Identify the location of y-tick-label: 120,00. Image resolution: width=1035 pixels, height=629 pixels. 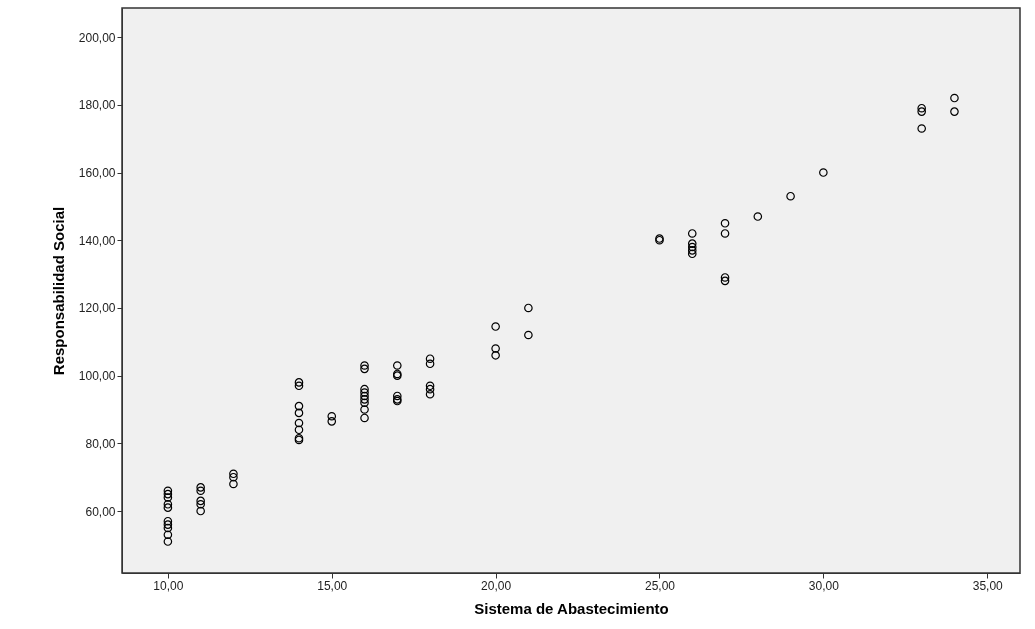
(97, 308).